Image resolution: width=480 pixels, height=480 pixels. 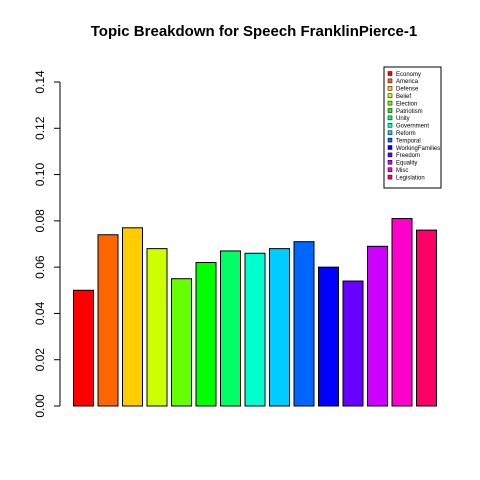 What do you see at coordinates (279, 327) in the screenshot?
I see `bar-reform` at bounding box center [279, 327].